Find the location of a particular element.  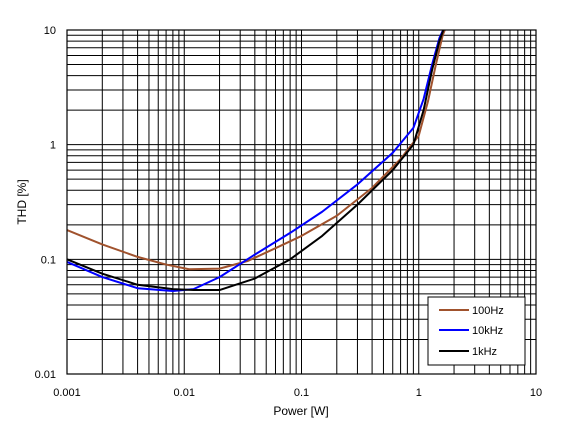

legend-label-1khz: 1kHz is located at coordinates (484, 352).